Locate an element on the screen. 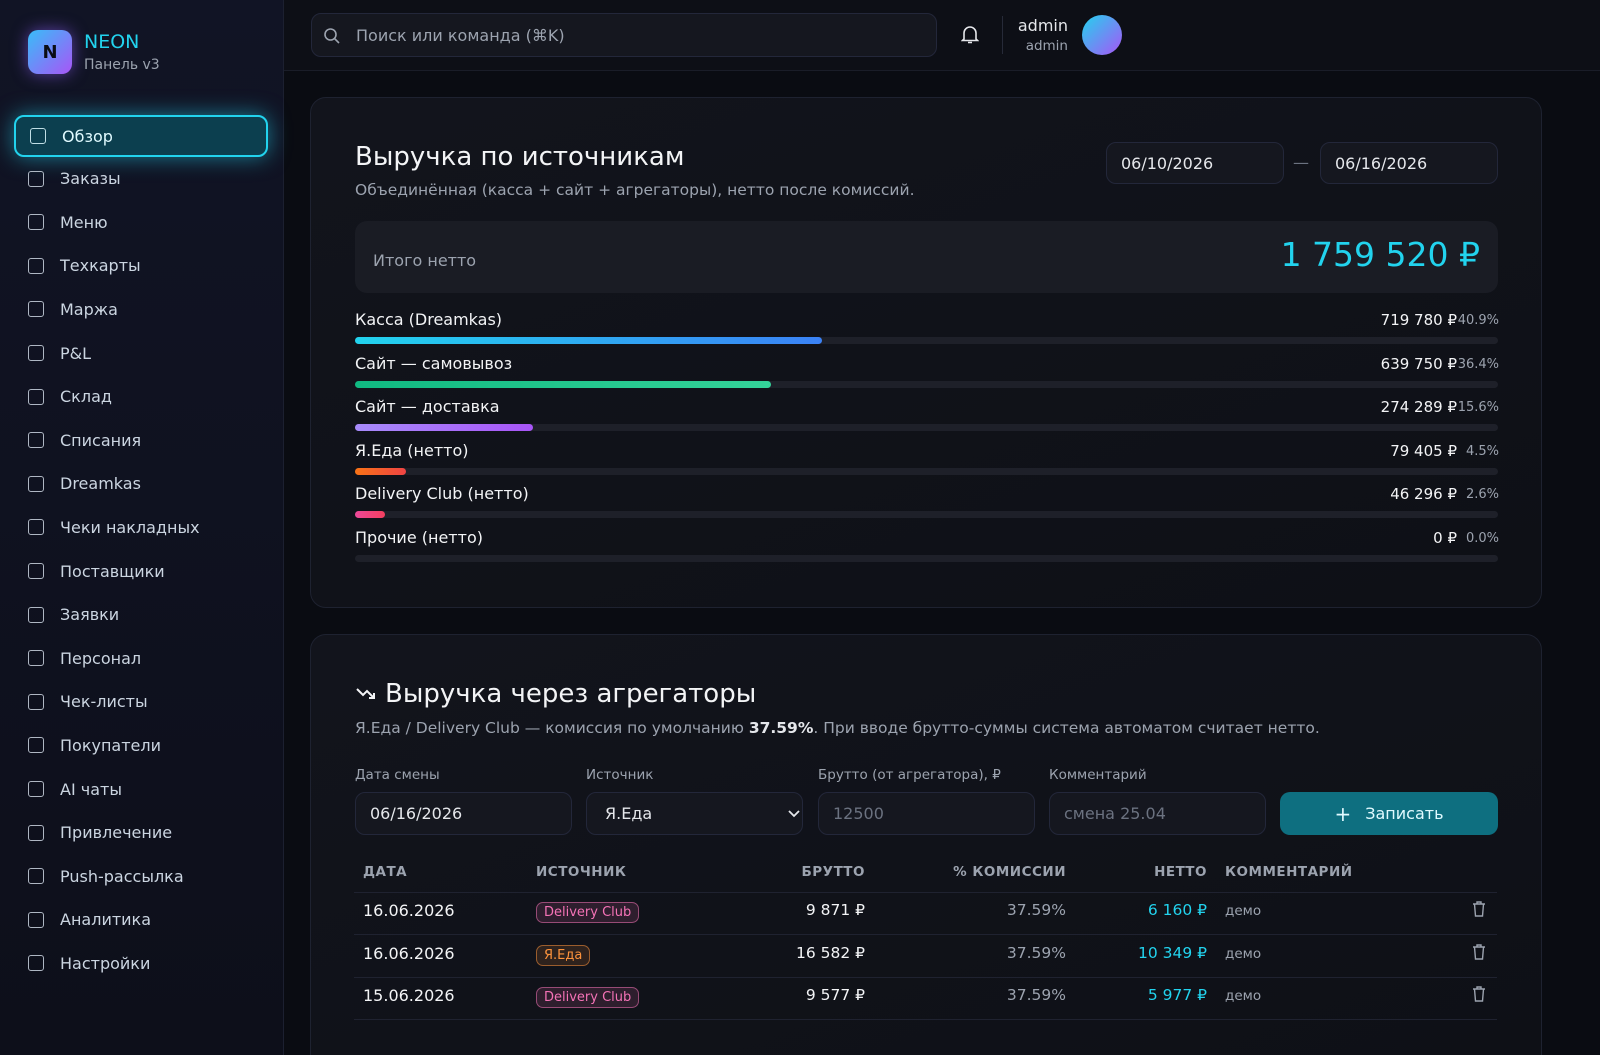 The width and height of the screenshot is (1600, 1055). nav-item: Аналитика is located at coordinates (141, 920).